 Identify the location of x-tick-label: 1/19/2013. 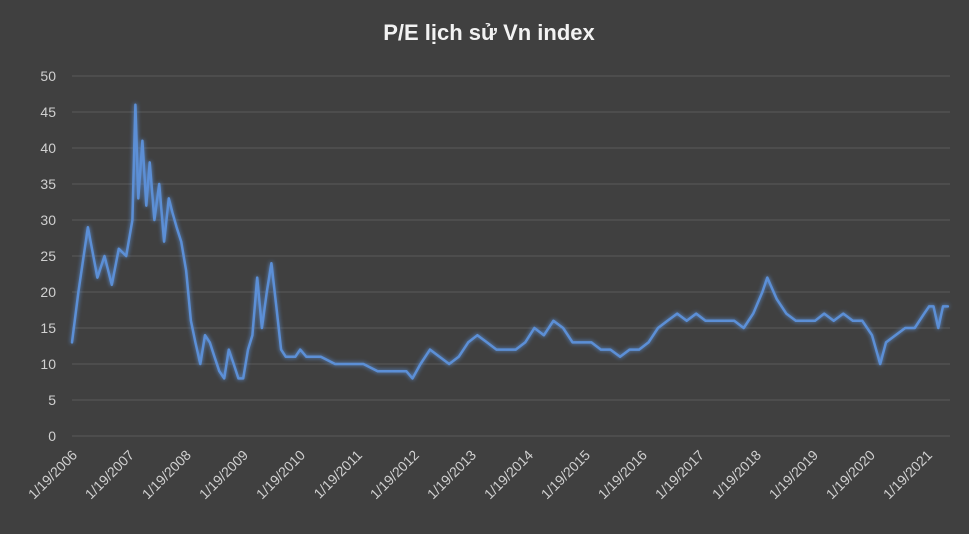
(452, 475).